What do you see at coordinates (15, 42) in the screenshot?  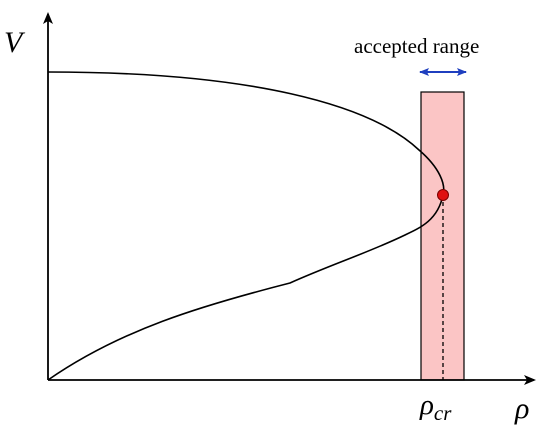 I see `y-axis-label: V` at bounding box center [15, 42].